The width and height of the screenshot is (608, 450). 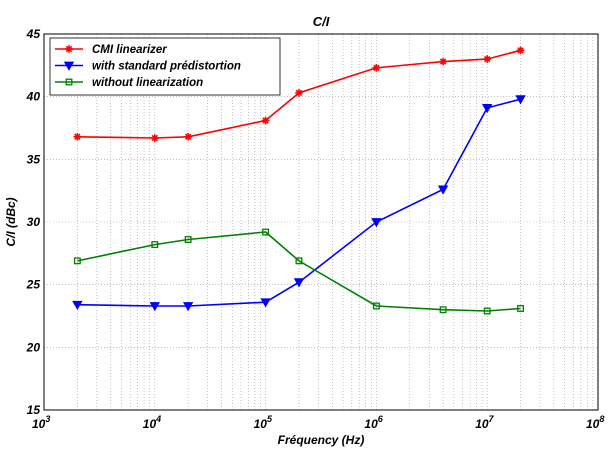 What do you see at coordinates (373, 422) in the screenshot?
I see `x-tick-label: 10⁶` at bounding box center [373, 422].